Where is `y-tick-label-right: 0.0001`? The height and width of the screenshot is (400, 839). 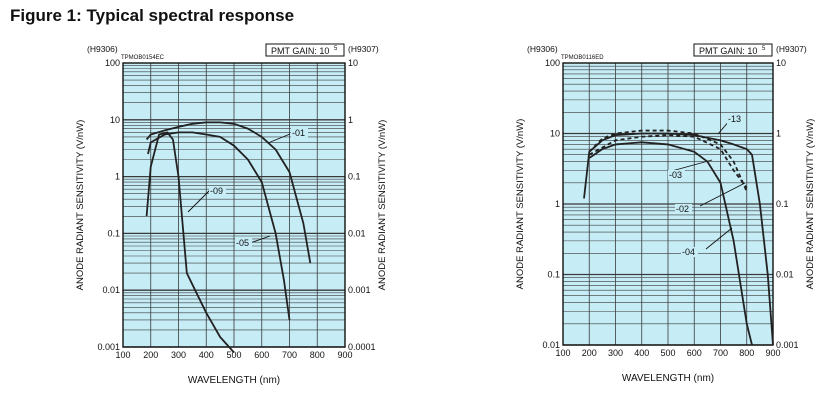 y-tick-label-right: 0.0001 is located at coordinates (362, 347).